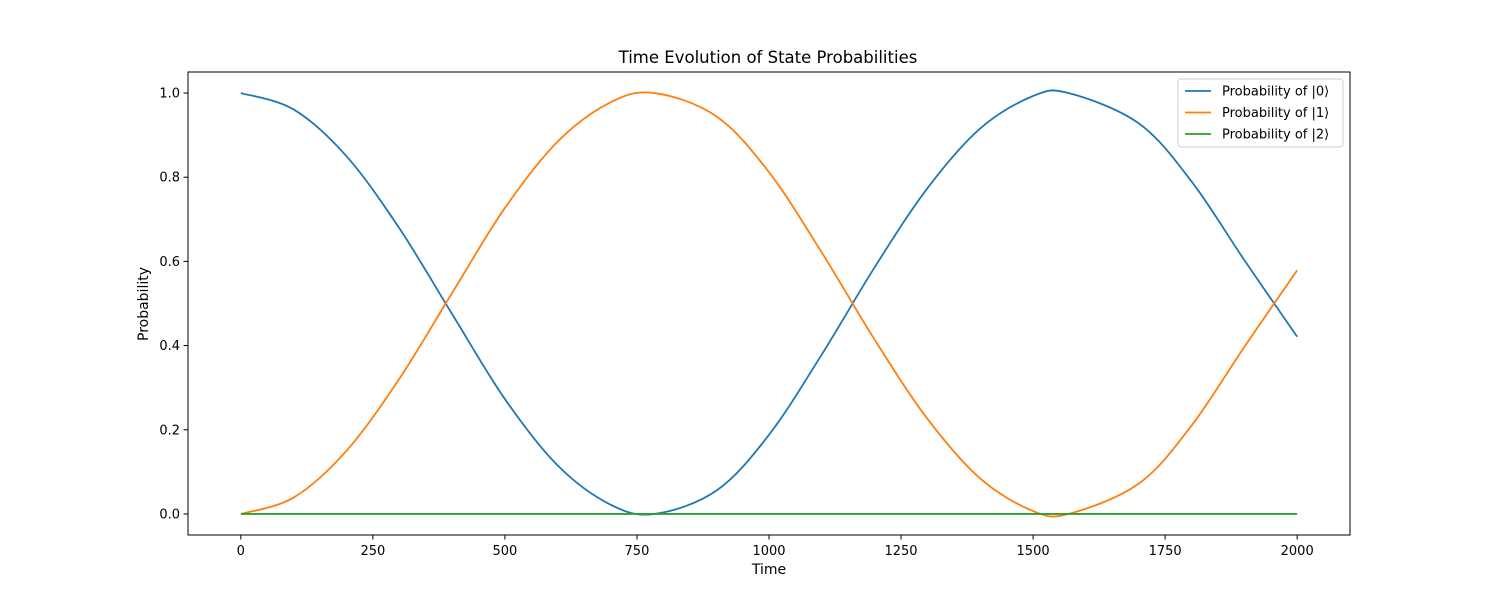 The height and width of the screenshot is (600, 1500). I want to click on x-tick-label: 1750, so click(1165, 551).